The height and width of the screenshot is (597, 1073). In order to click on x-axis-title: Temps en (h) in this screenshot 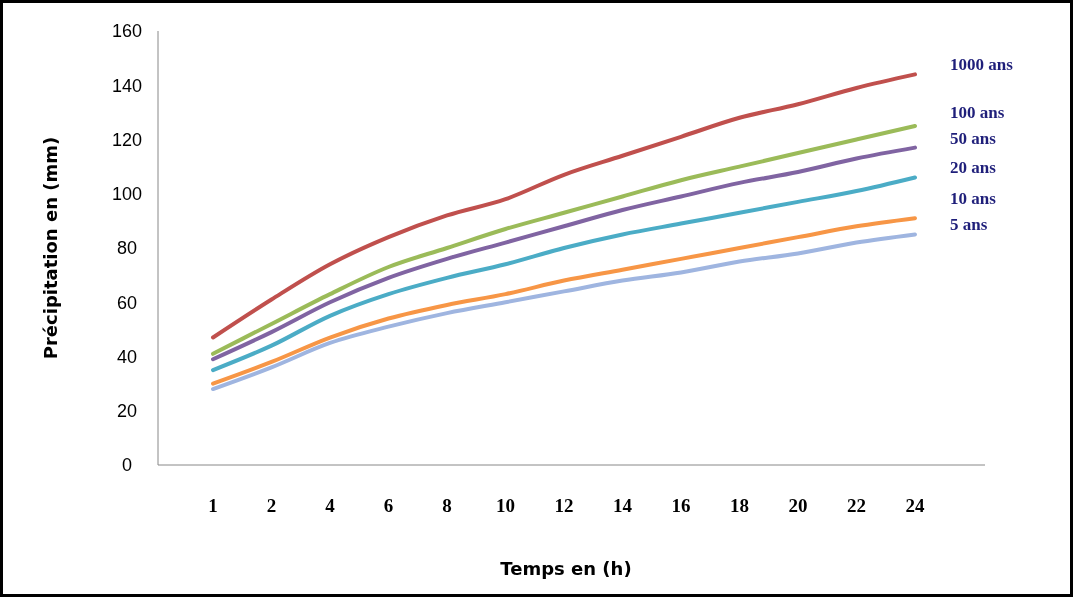, I will do `click(566, 568)`.